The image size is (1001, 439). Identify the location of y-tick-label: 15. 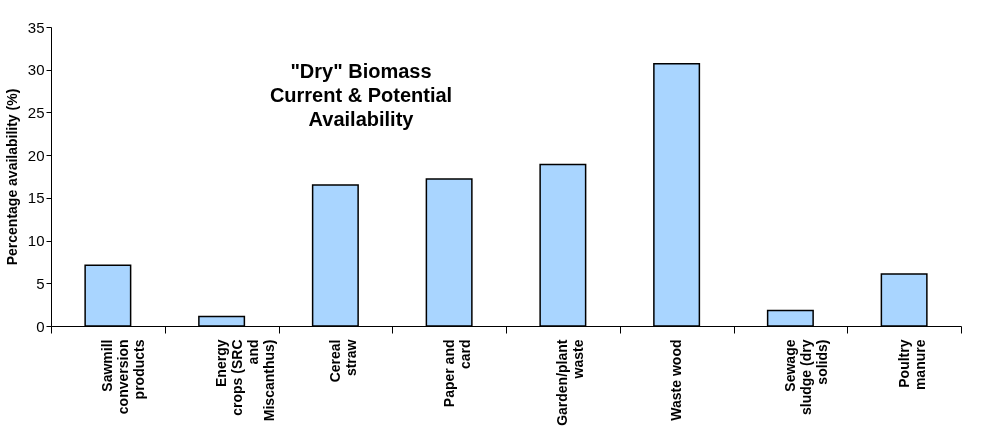
(36, 198).